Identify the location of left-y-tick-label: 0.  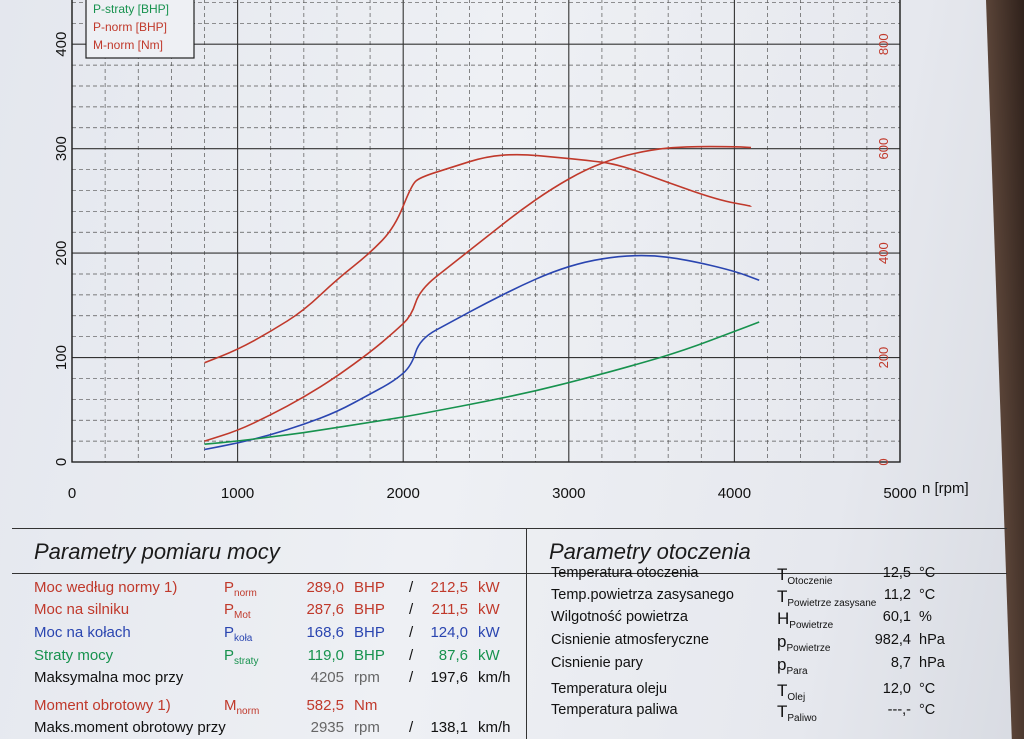
(61, 462).